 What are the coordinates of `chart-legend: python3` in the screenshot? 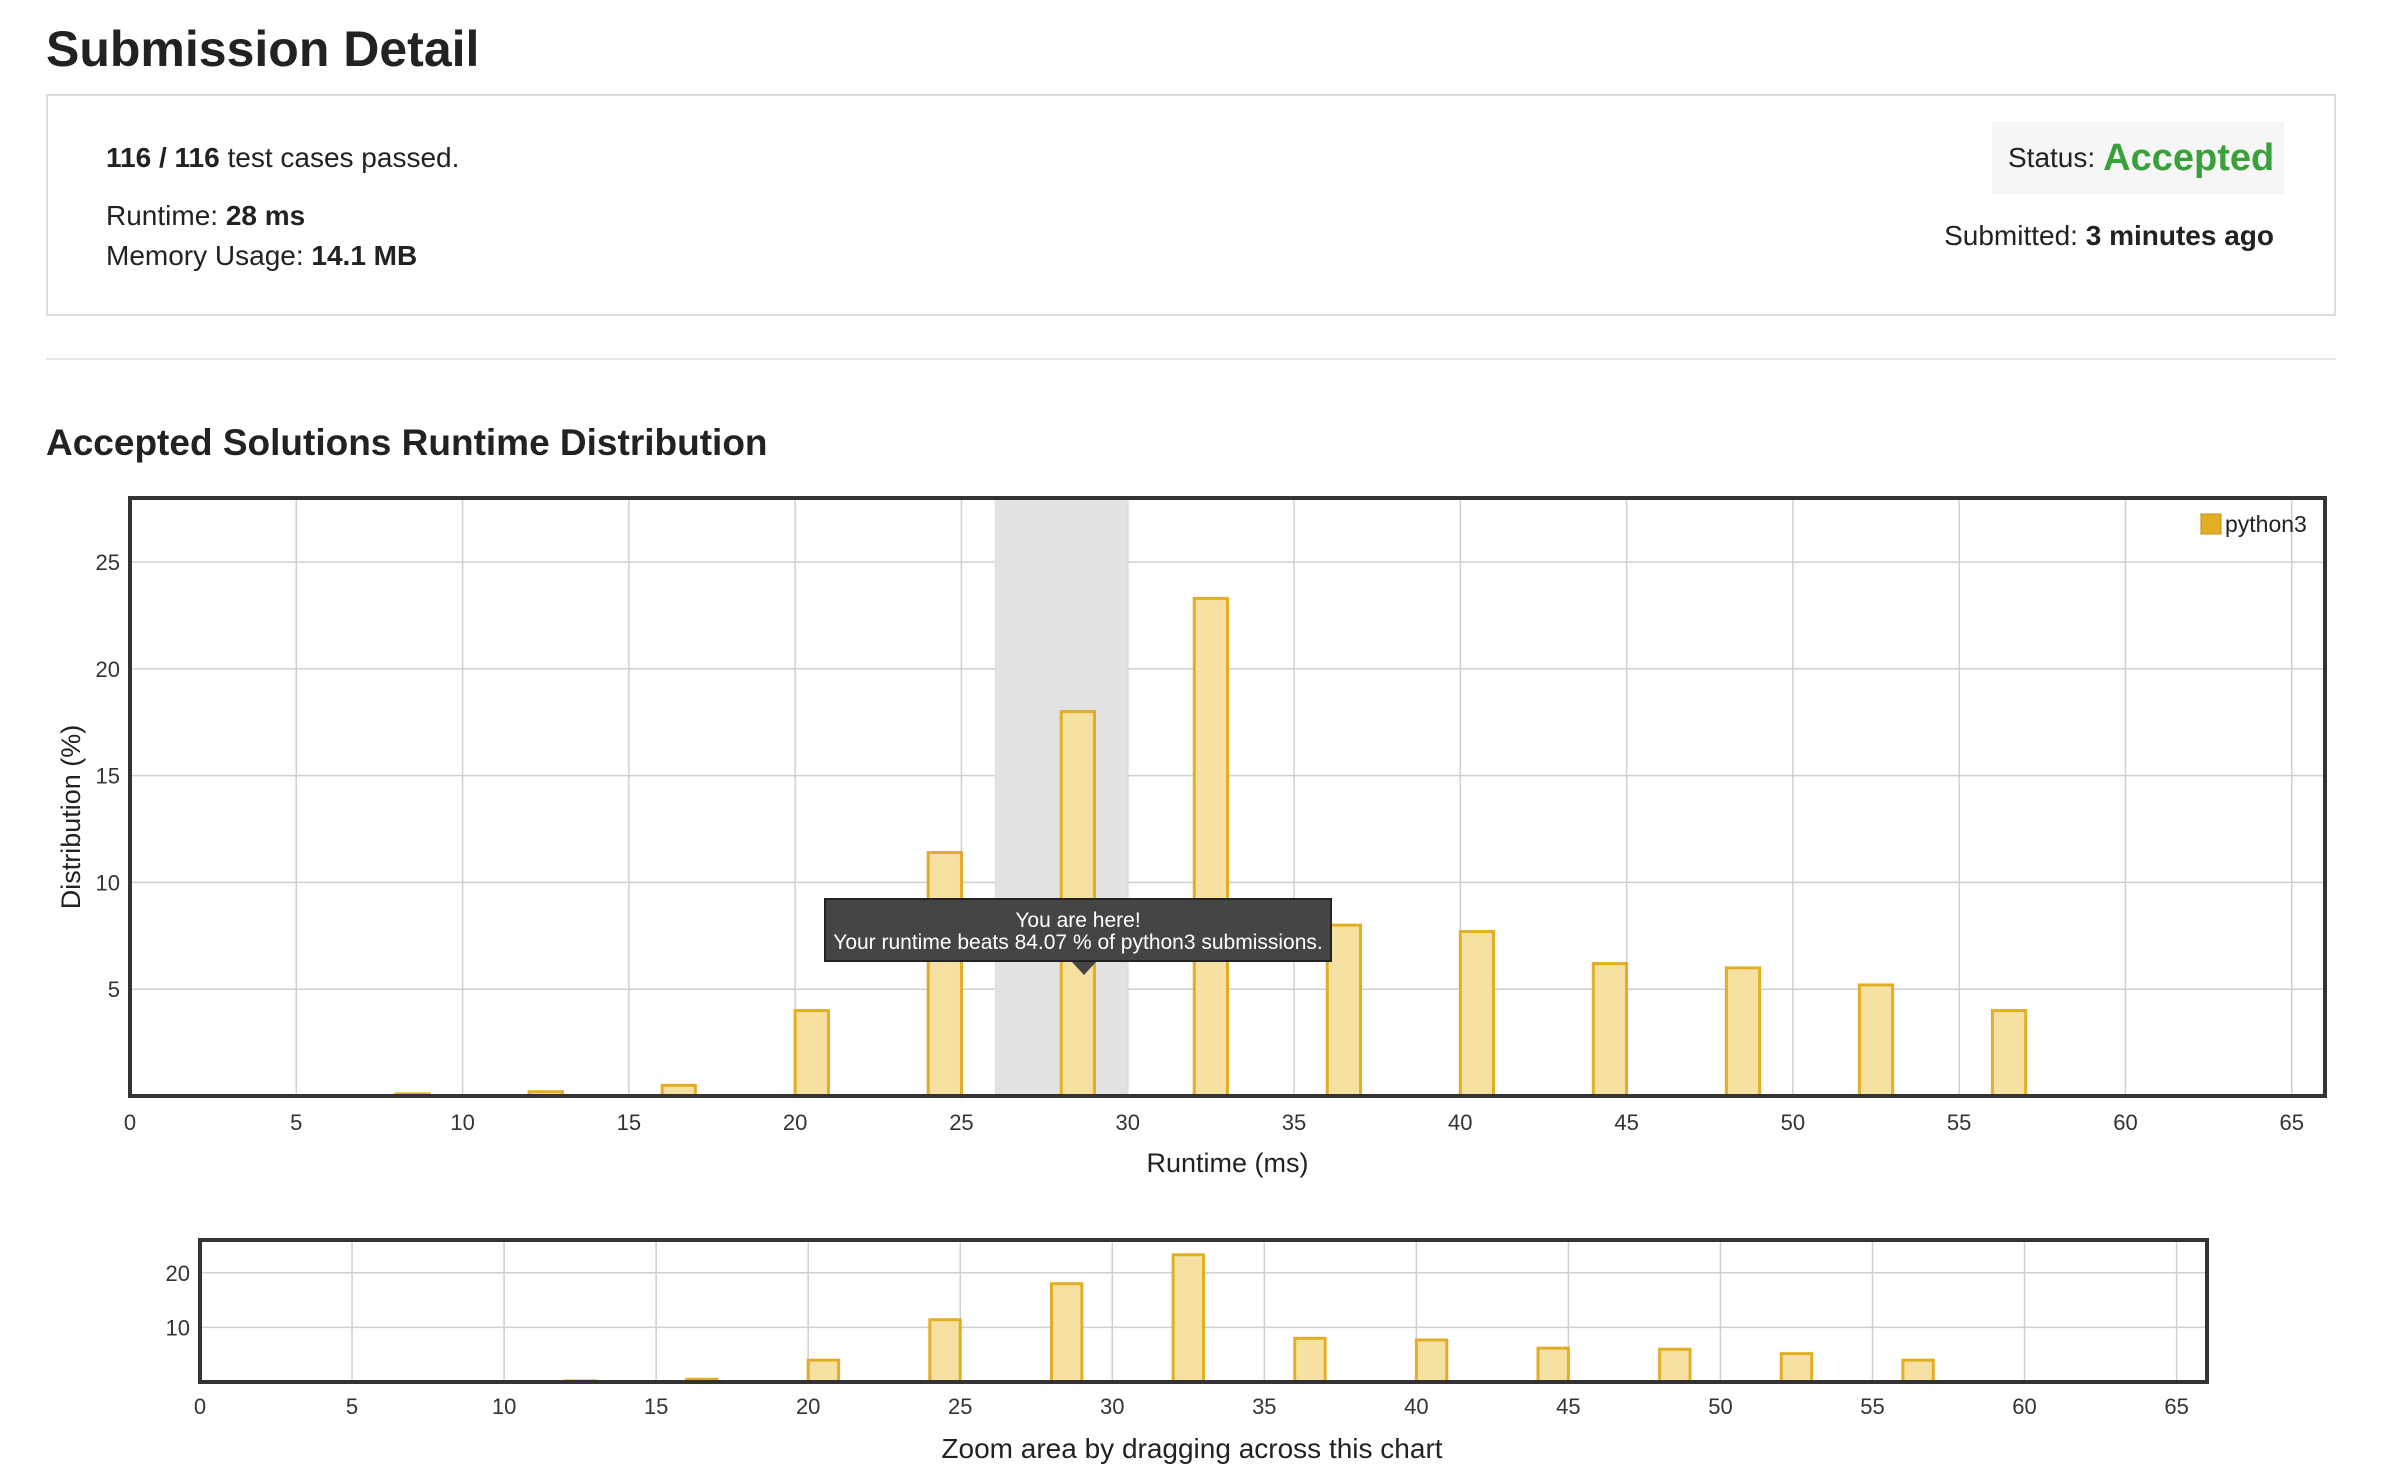 It's located at (2253, 524).